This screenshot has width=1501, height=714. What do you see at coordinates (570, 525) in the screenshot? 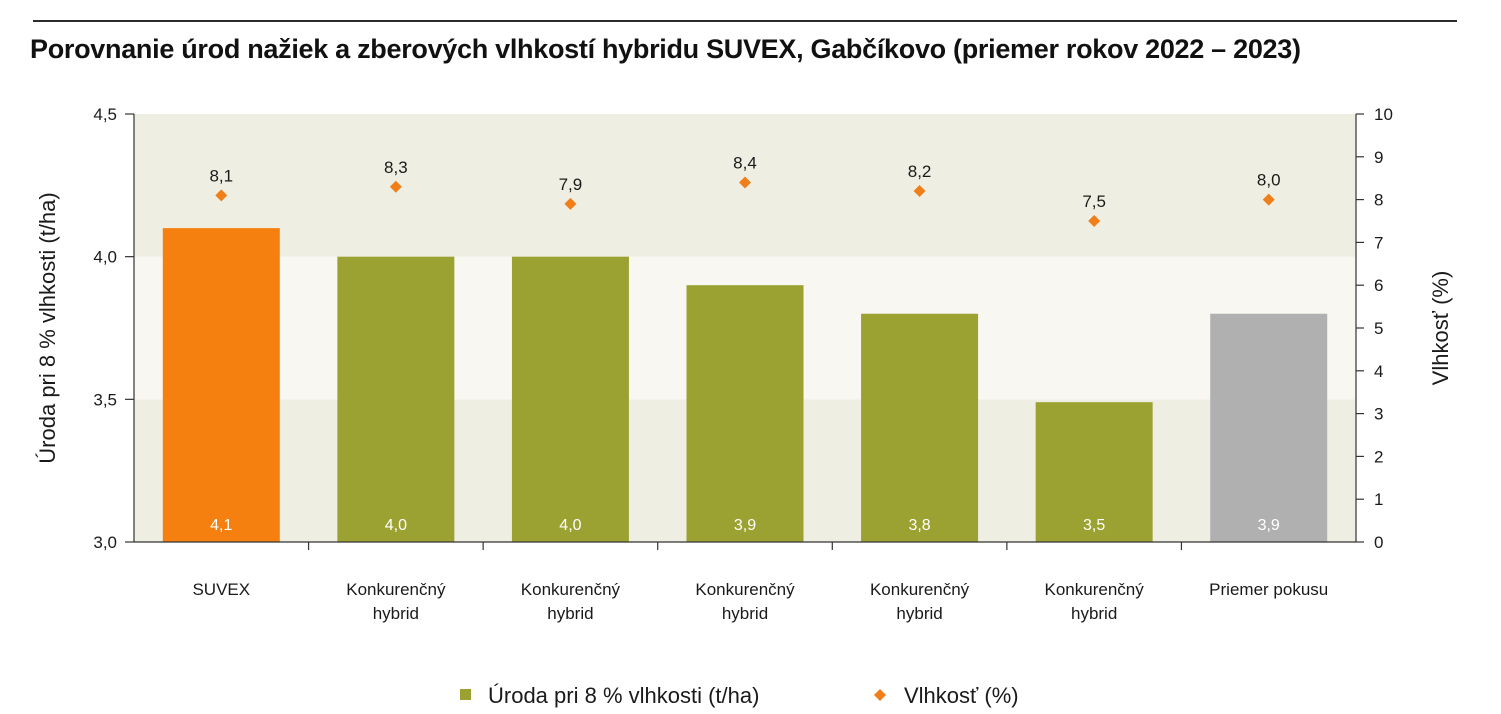
I see `bar-value-label-3: 4,0` at bounding box center [570, 525].